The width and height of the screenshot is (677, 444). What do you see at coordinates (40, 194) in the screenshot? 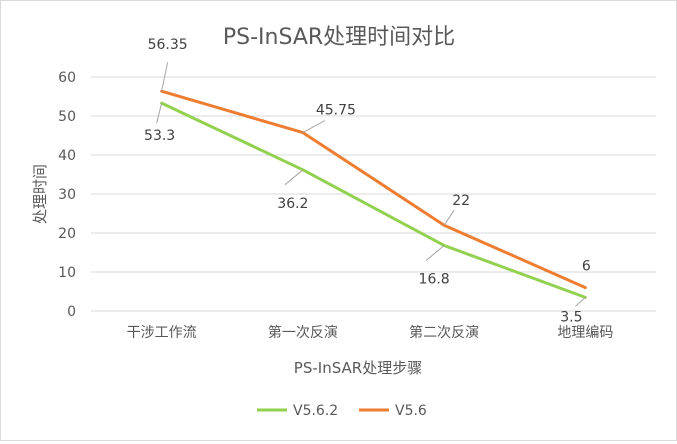
I see `y-axis-title: 处理时间` at bounding box center [40, 194].